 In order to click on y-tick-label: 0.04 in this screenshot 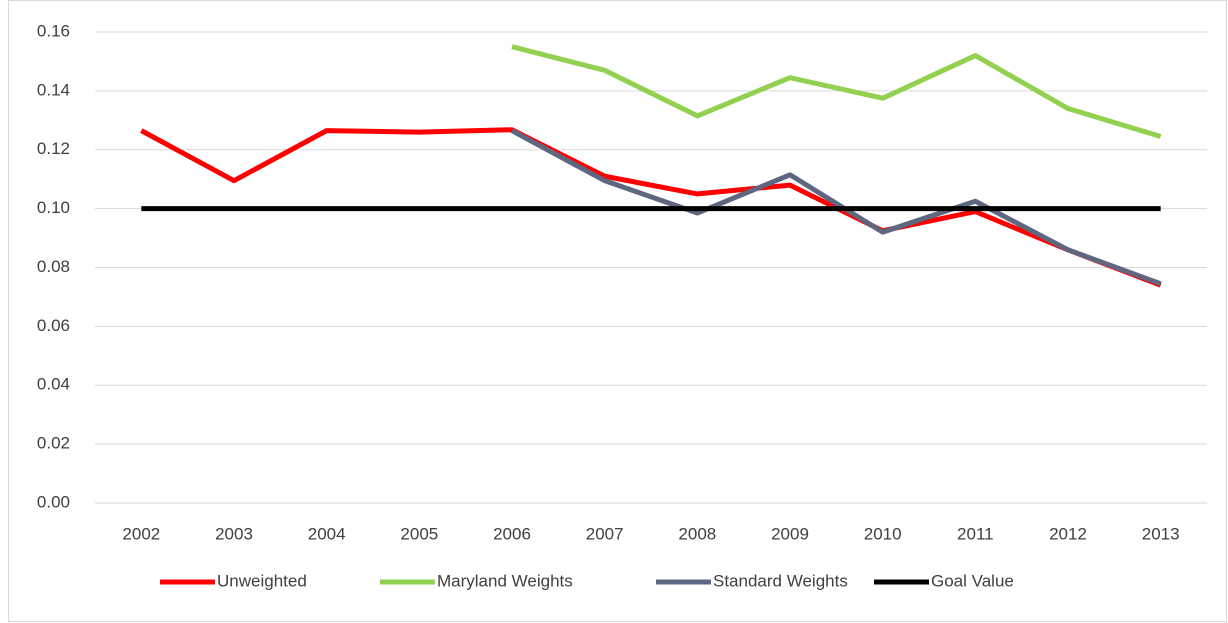, I will do `click(53, 384)`.